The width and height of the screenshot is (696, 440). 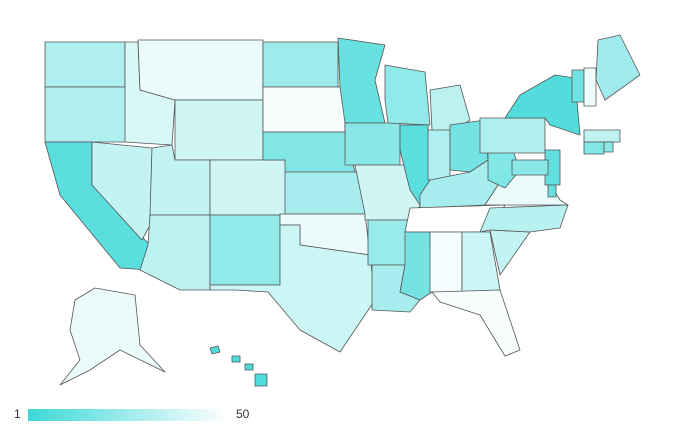 What do you see at coordinates (122, 191) in the screenshot?
I see `state-nv` at bounding box center [122, 191].